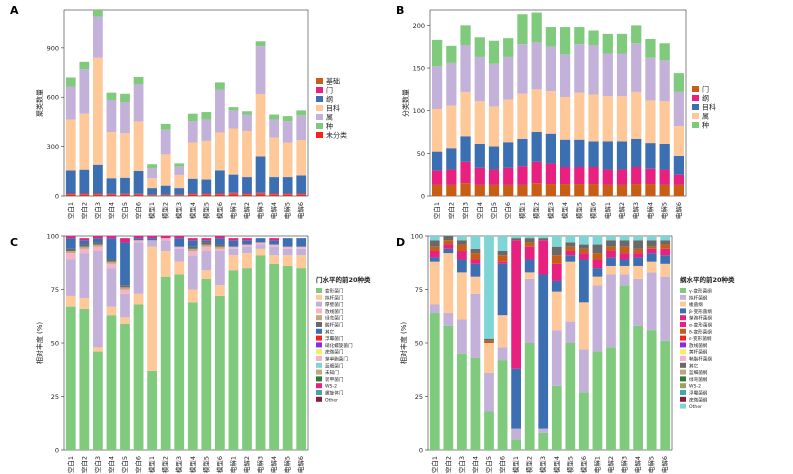 Image resolution: width=793 pixels, height=474 pixels. What do you see at coordinates (419, 26) in the screenshot?
I see `y-tick-label: 200` at bounding box center [419, 26].